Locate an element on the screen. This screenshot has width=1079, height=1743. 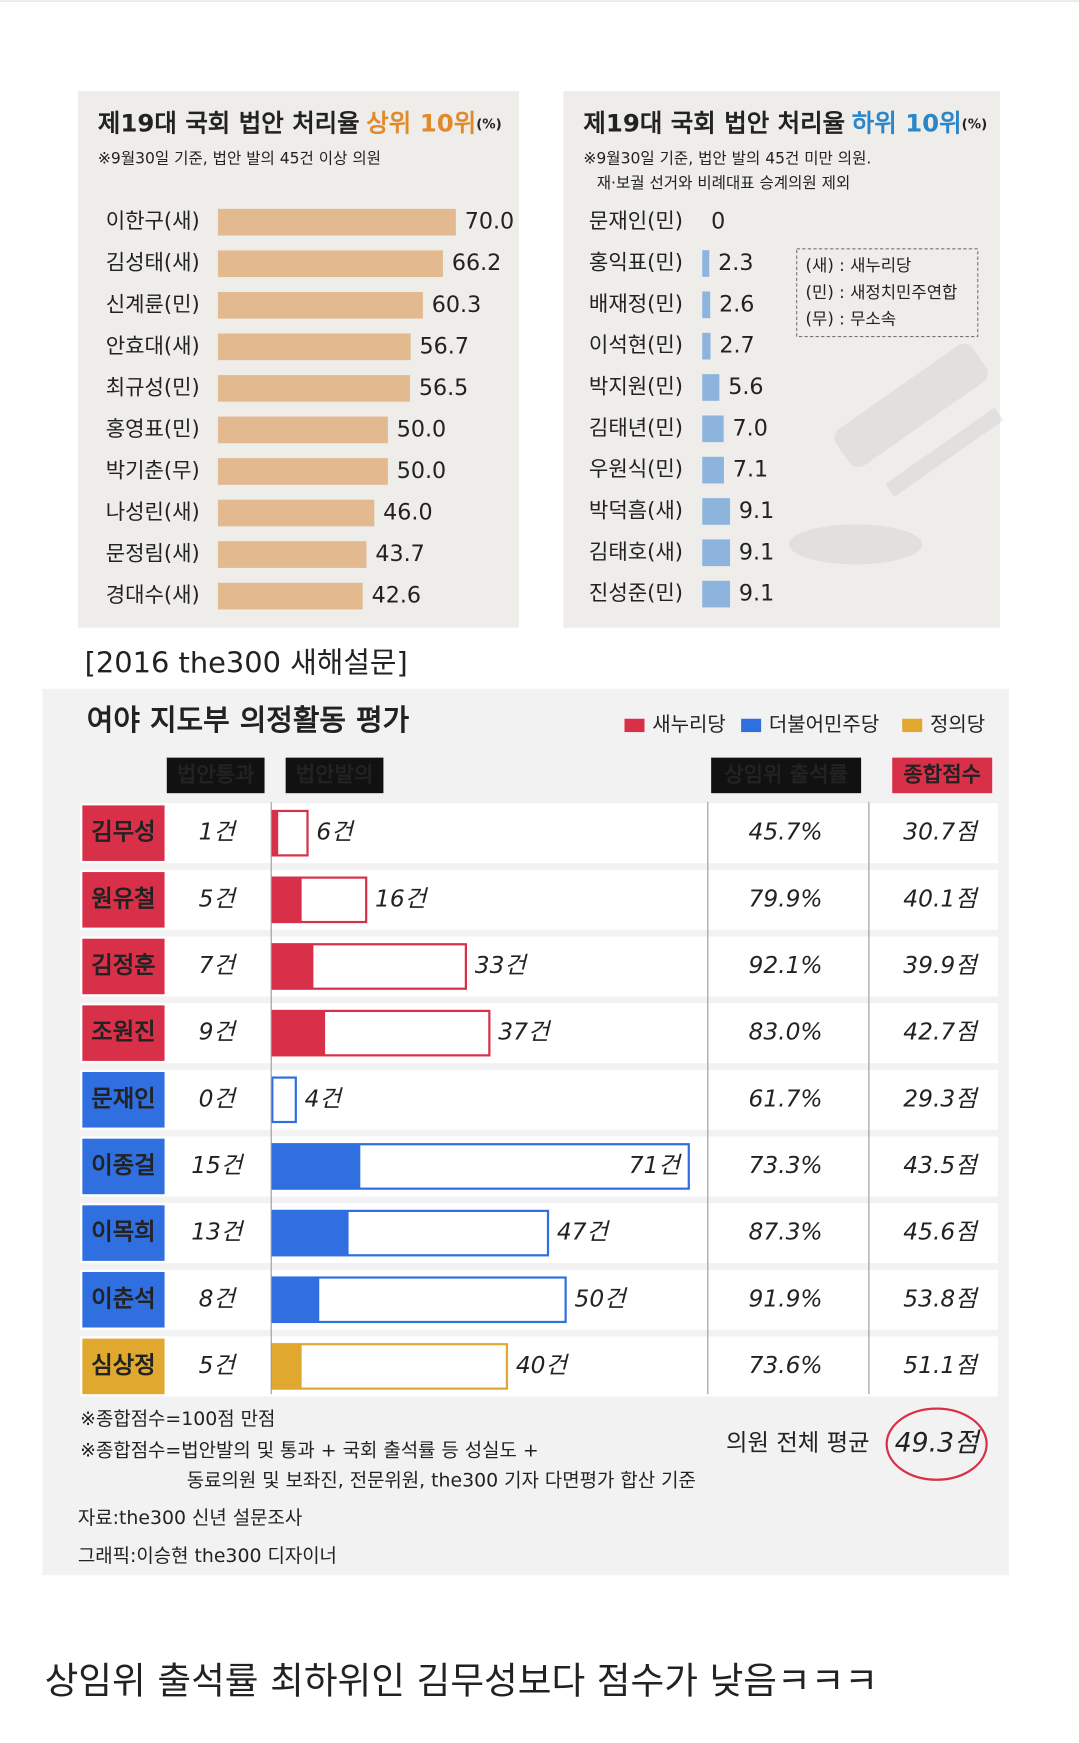
value-label: 60.3 is located at coordinates (456, 305).